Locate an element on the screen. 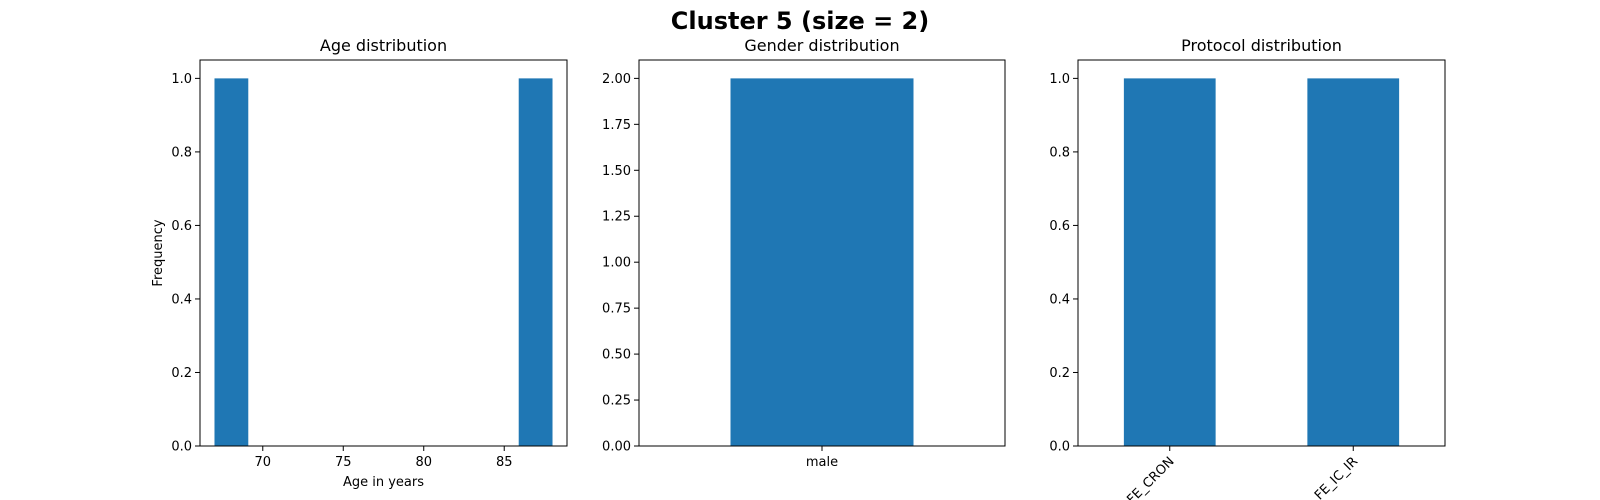 Image resolution: width=1600 pixels, height=500 pixels. subplot-title: Protocol distribution is located at coordinates (1261, 45).